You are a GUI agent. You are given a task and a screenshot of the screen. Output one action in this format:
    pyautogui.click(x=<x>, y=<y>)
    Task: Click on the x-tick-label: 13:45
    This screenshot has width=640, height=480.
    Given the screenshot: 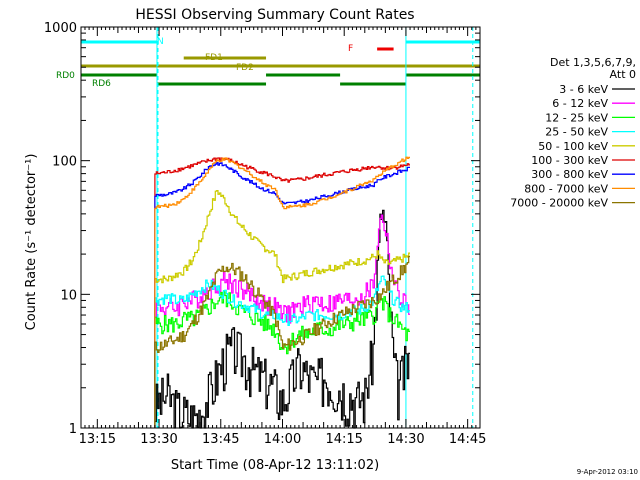 What is the action you would take?
    pyautogui.click(x=220, y=439)
    